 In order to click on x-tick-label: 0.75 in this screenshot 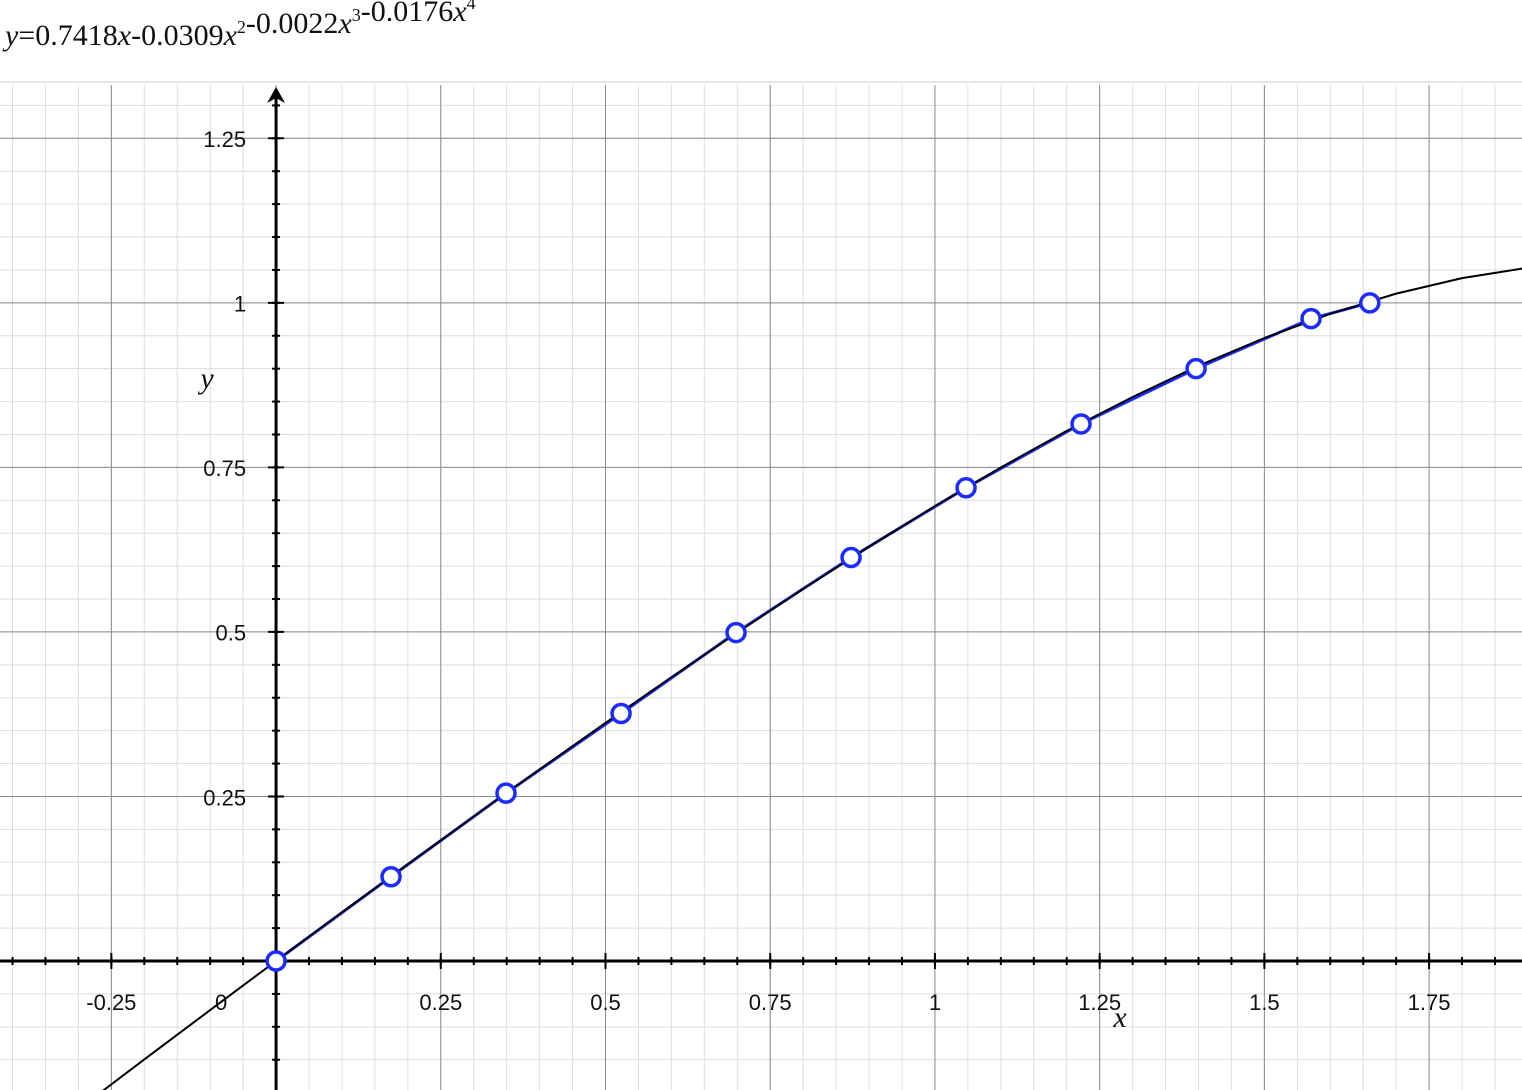, I will do `click(770, 1002)`.